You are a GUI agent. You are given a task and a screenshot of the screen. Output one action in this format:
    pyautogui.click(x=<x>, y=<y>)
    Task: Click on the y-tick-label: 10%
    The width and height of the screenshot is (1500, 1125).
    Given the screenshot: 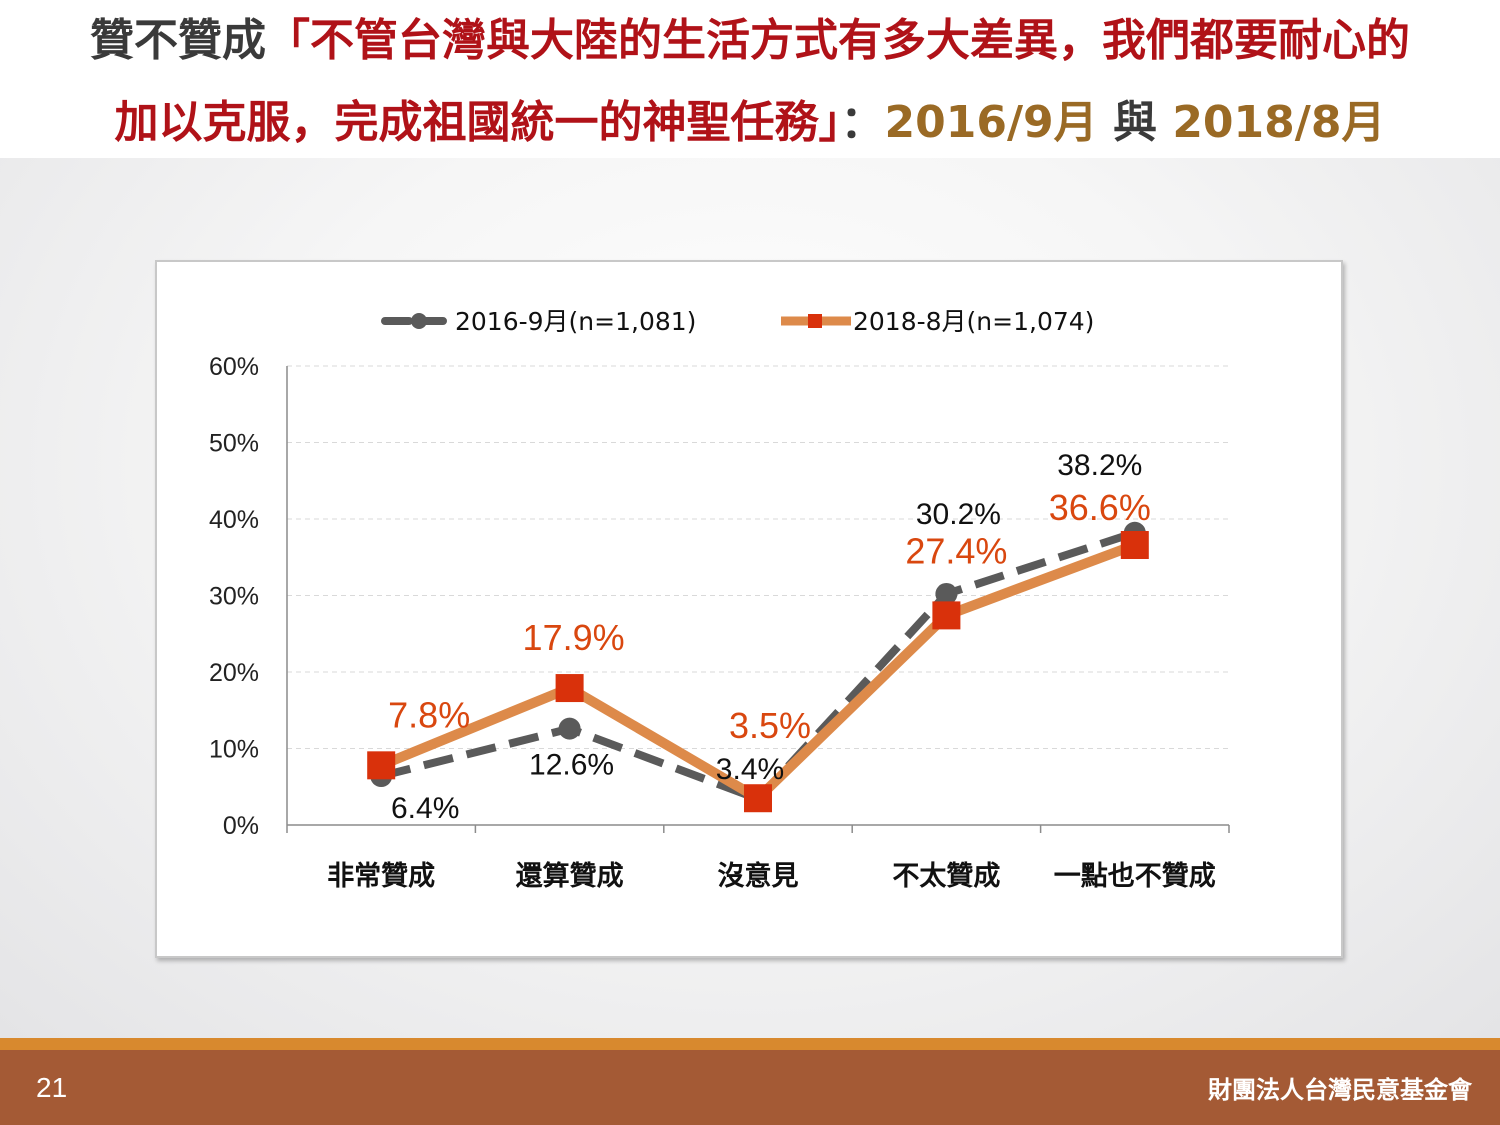 What is the action you would take?
    pyautogui.click(x=234, y=750)
    